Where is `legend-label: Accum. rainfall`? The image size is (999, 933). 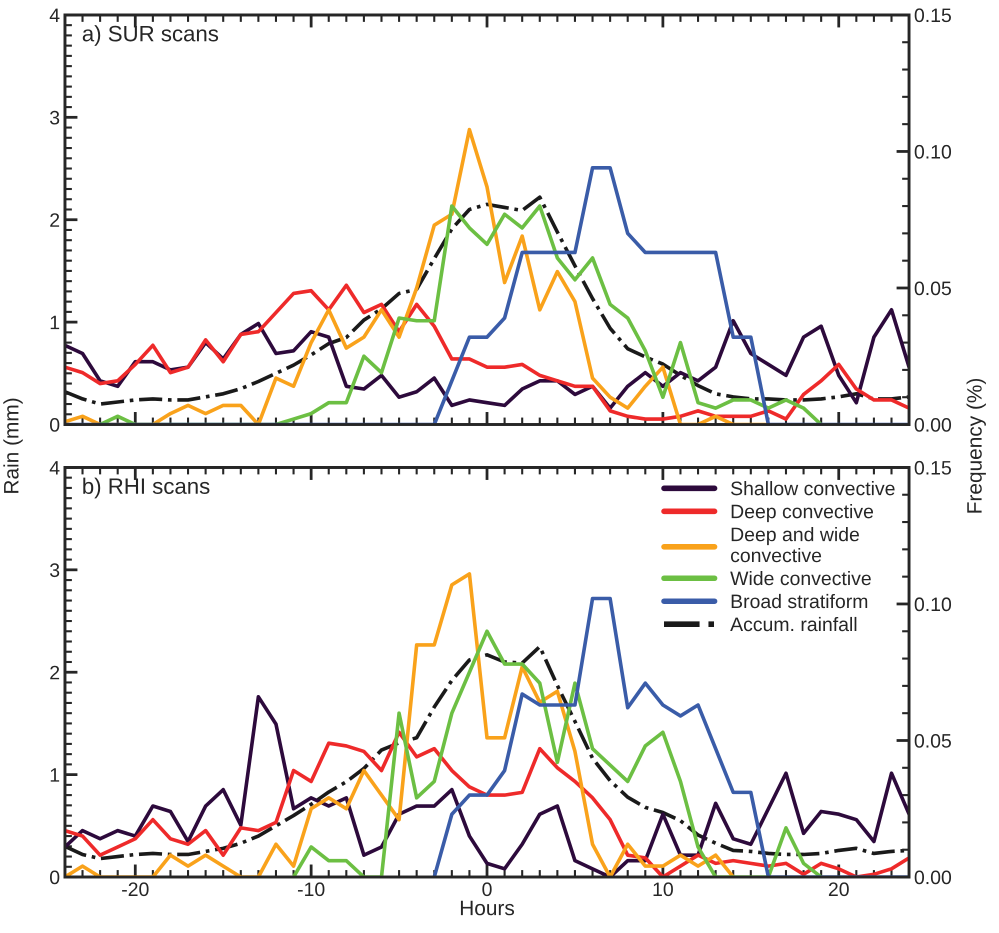 legend-label: Accum. rainfall is located at coordinates (793, 624).